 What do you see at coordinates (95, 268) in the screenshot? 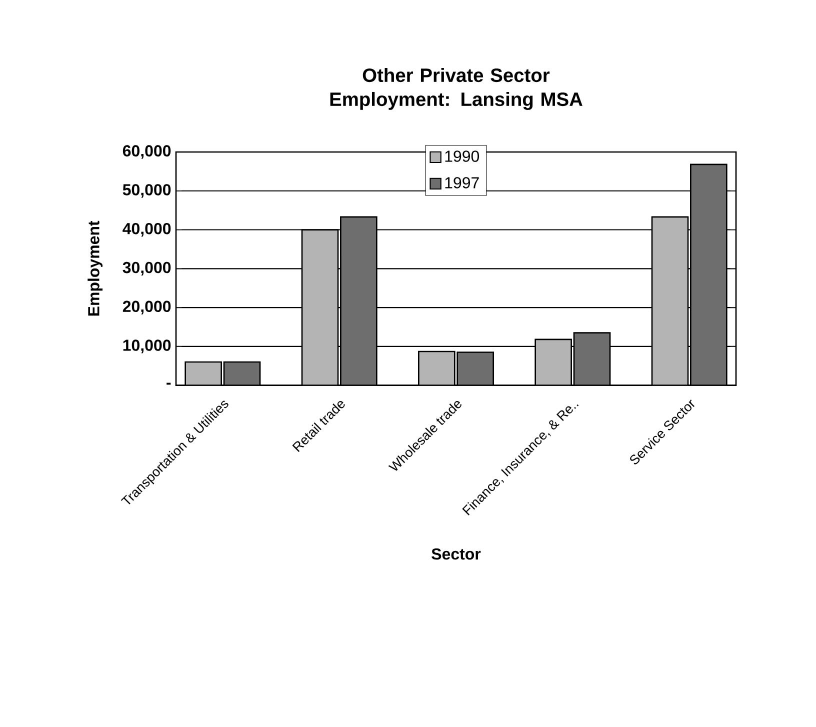
I see `y-axis-title: Employment` at bounding box center [95, 268].